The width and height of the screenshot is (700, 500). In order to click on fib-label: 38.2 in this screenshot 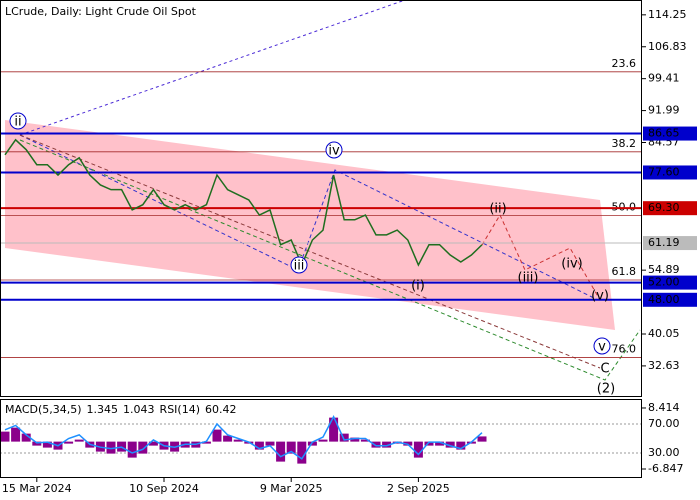, I will do `click(624, 143)`.